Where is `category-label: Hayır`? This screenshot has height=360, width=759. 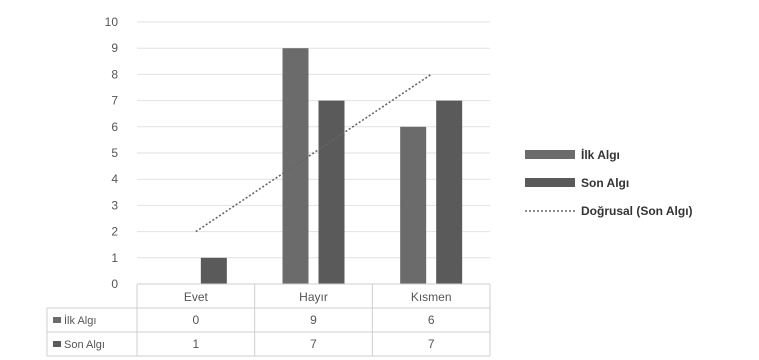
category-label: Hayır is located at coordinates (313, 297).